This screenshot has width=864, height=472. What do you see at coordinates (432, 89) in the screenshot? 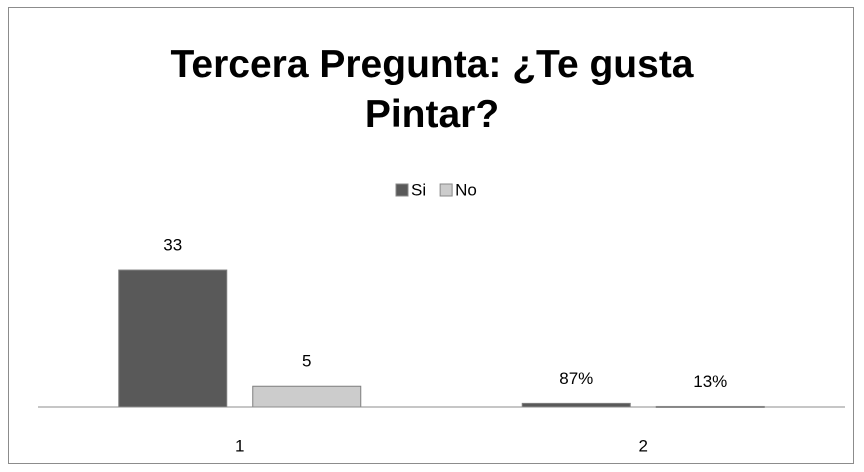
I see `chart-title: Tercera Pregunta: ¿Te gusta Pintar?` at bounding box center [432, 89].